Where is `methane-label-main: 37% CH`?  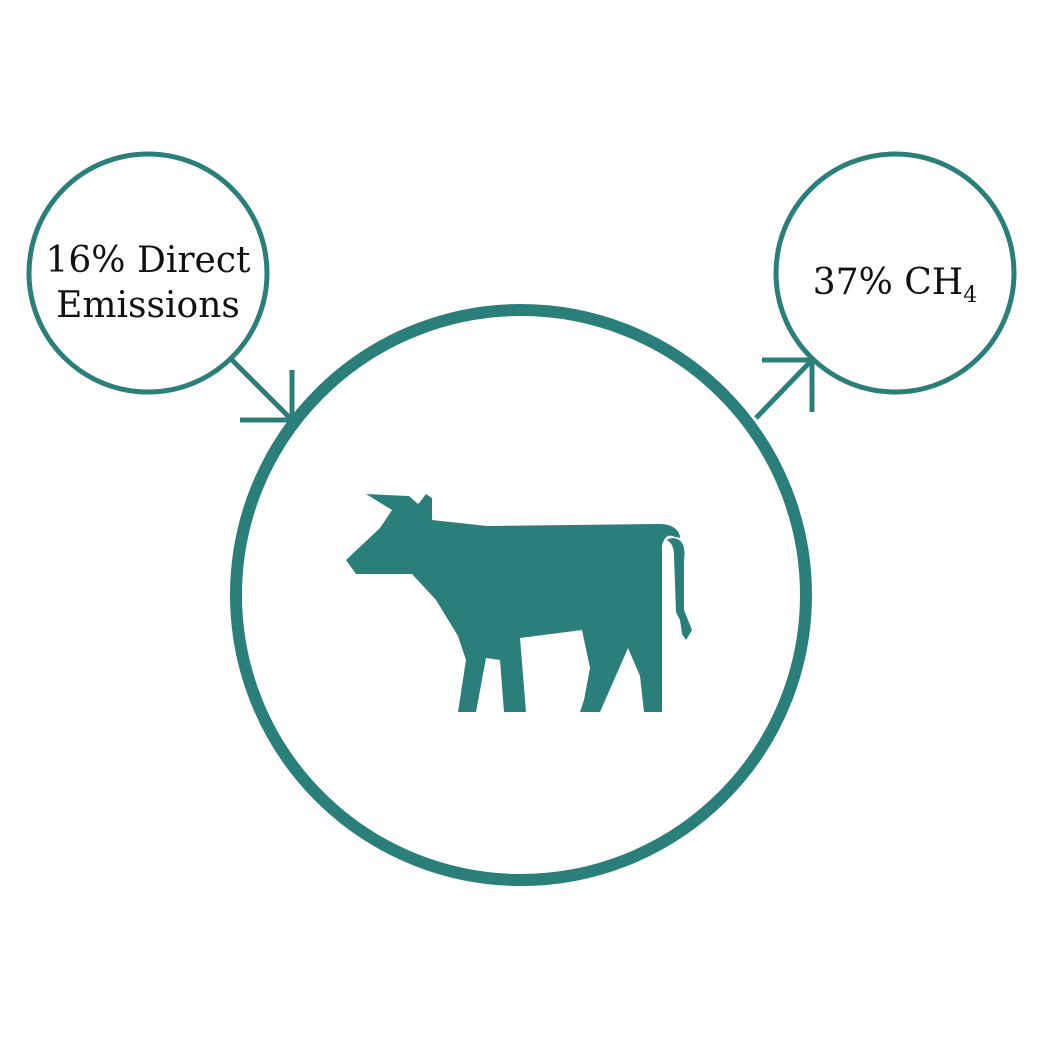
methane-label-main: 37% CH is located at coordinates (888, 282).